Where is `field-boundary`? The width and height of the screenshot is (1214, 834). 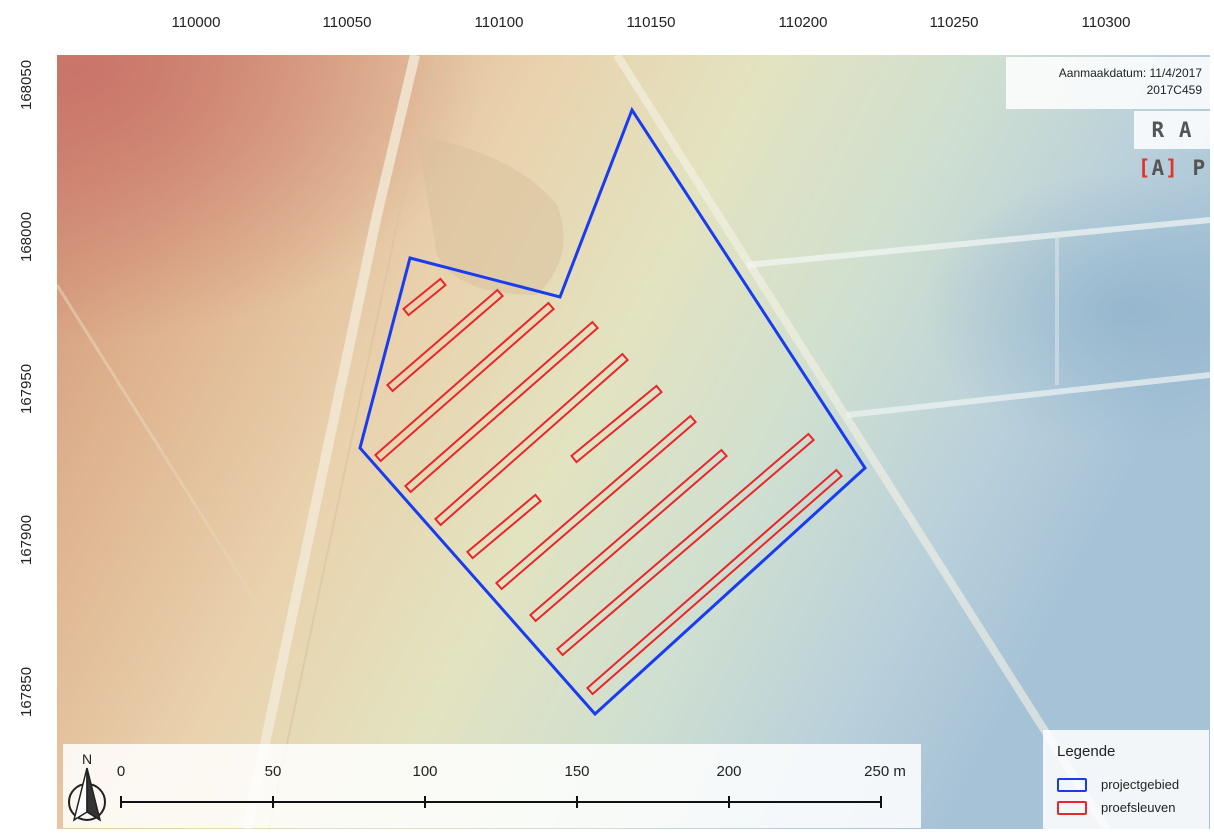 field-boundary is located at coordinates (168, 460).